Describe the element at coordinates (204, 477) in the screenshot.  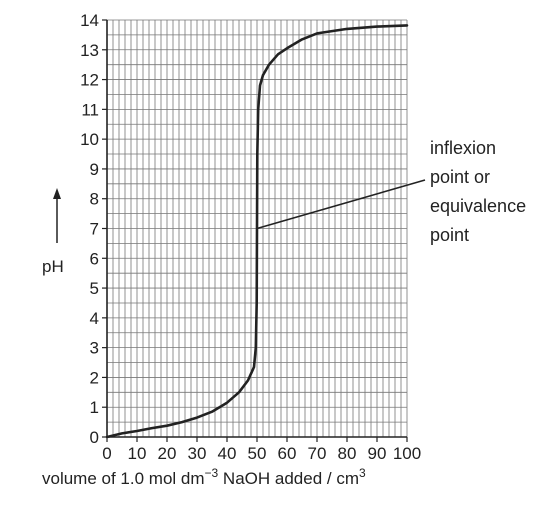
I see `x-axis-label: volume of 1.0 mol dm−3 NaOH added / cm3` at that location.